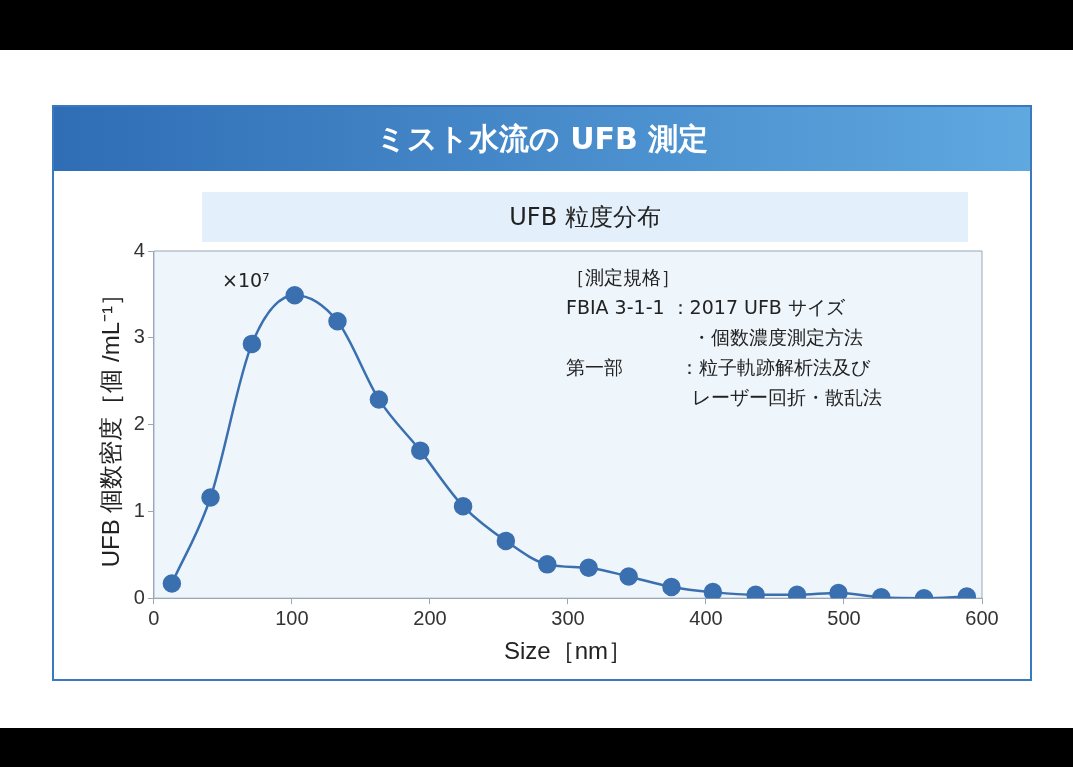 The width and height of the screenshot is (1073, 767). I want to click on x-tick-label: 300, so click(568, 617).